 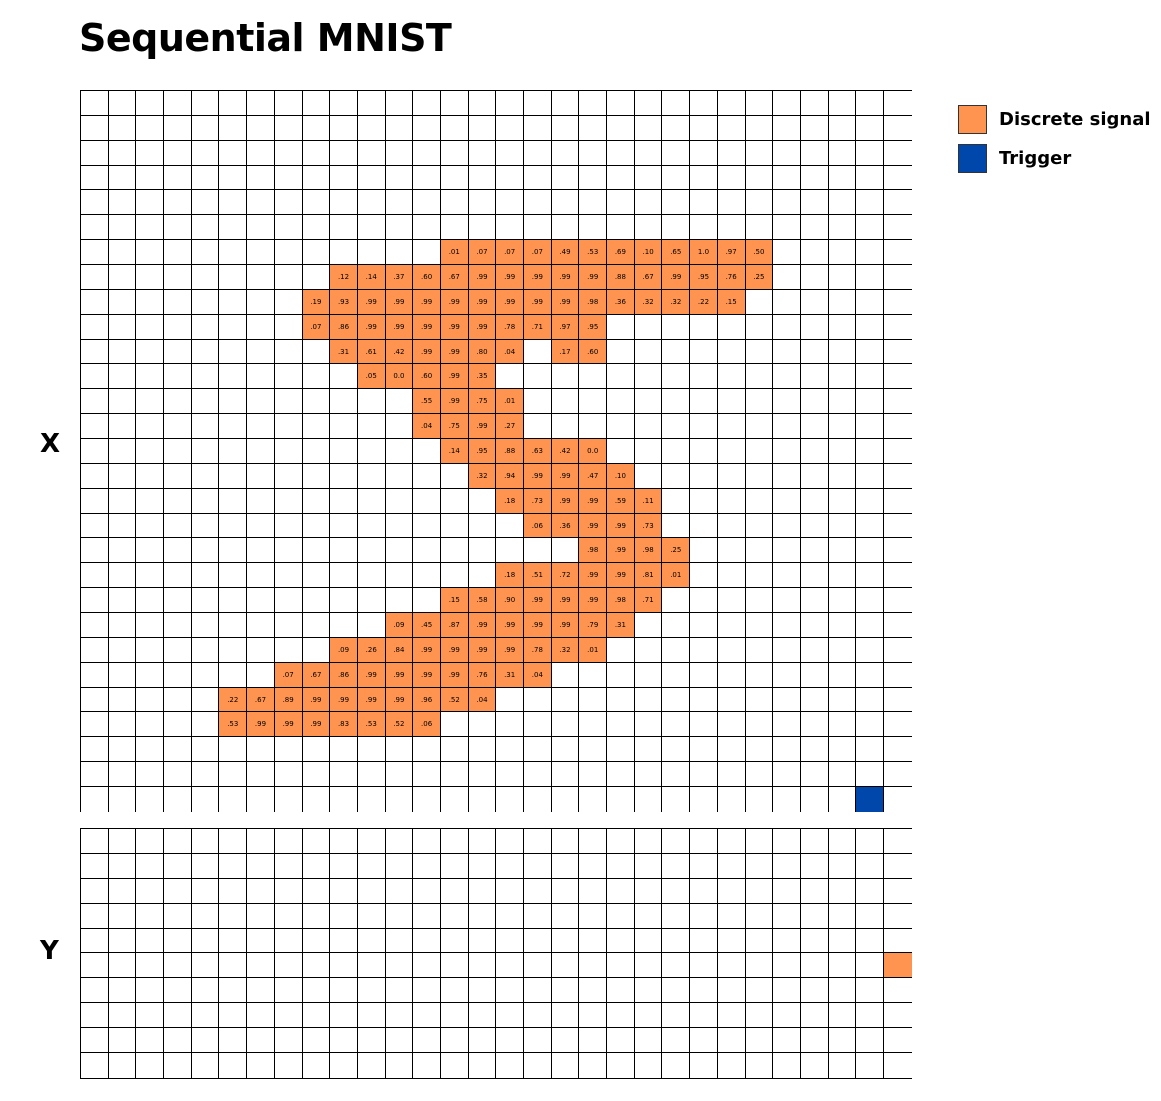 What do you see at coordinates (538, 576) in the screenshot?
I see `x-signal-cell: .51` at bounding box center [538, 576].